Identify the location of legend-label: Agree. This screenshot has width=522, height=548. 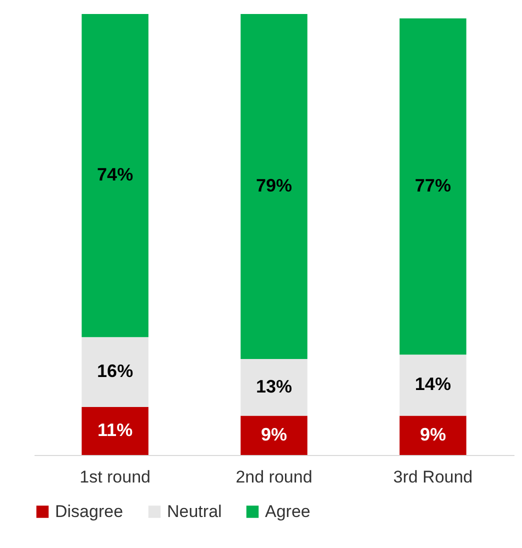
(287, 511).